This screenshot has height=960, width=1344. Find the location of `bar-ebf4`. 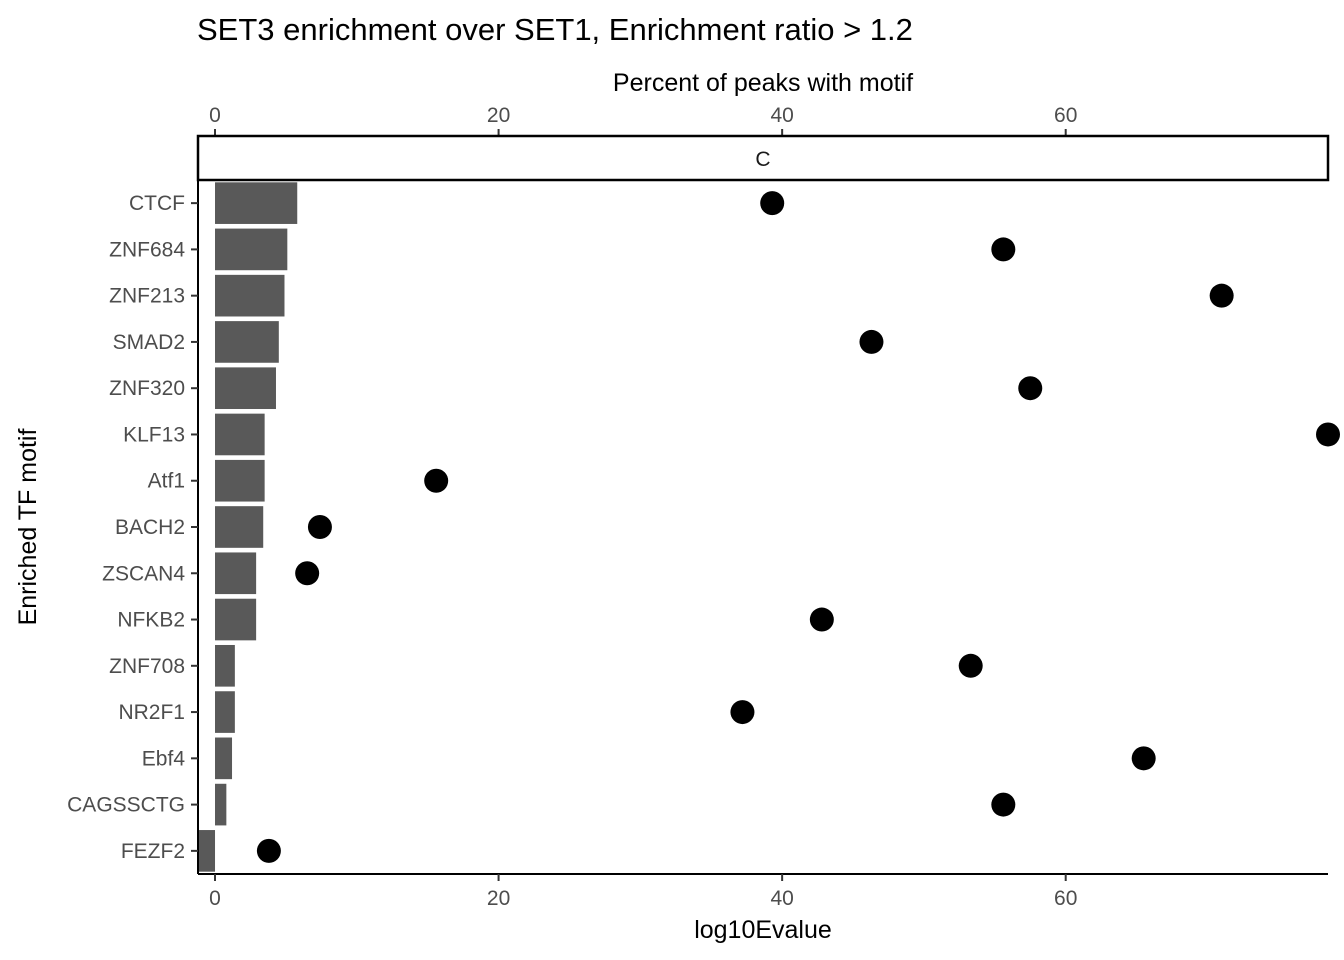

bar-ebf4 is located at coordinates (224, 758).